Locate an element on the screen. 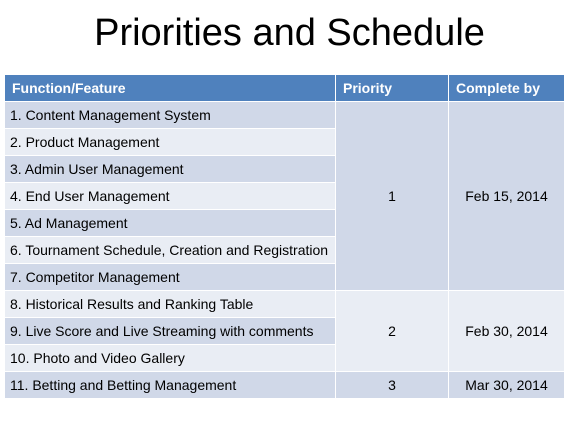 This screenshot has height=442, width=579. column-header-feature: Function/Feature is located at coordinates (170, 88).